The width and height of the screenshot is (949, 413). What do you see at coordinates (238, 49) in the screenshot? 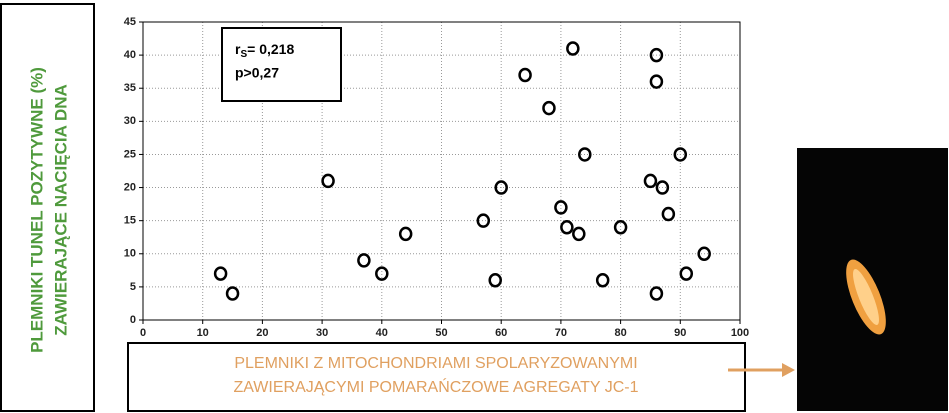
I see `annotation-symbol: r` at bounding box center [238, 49].